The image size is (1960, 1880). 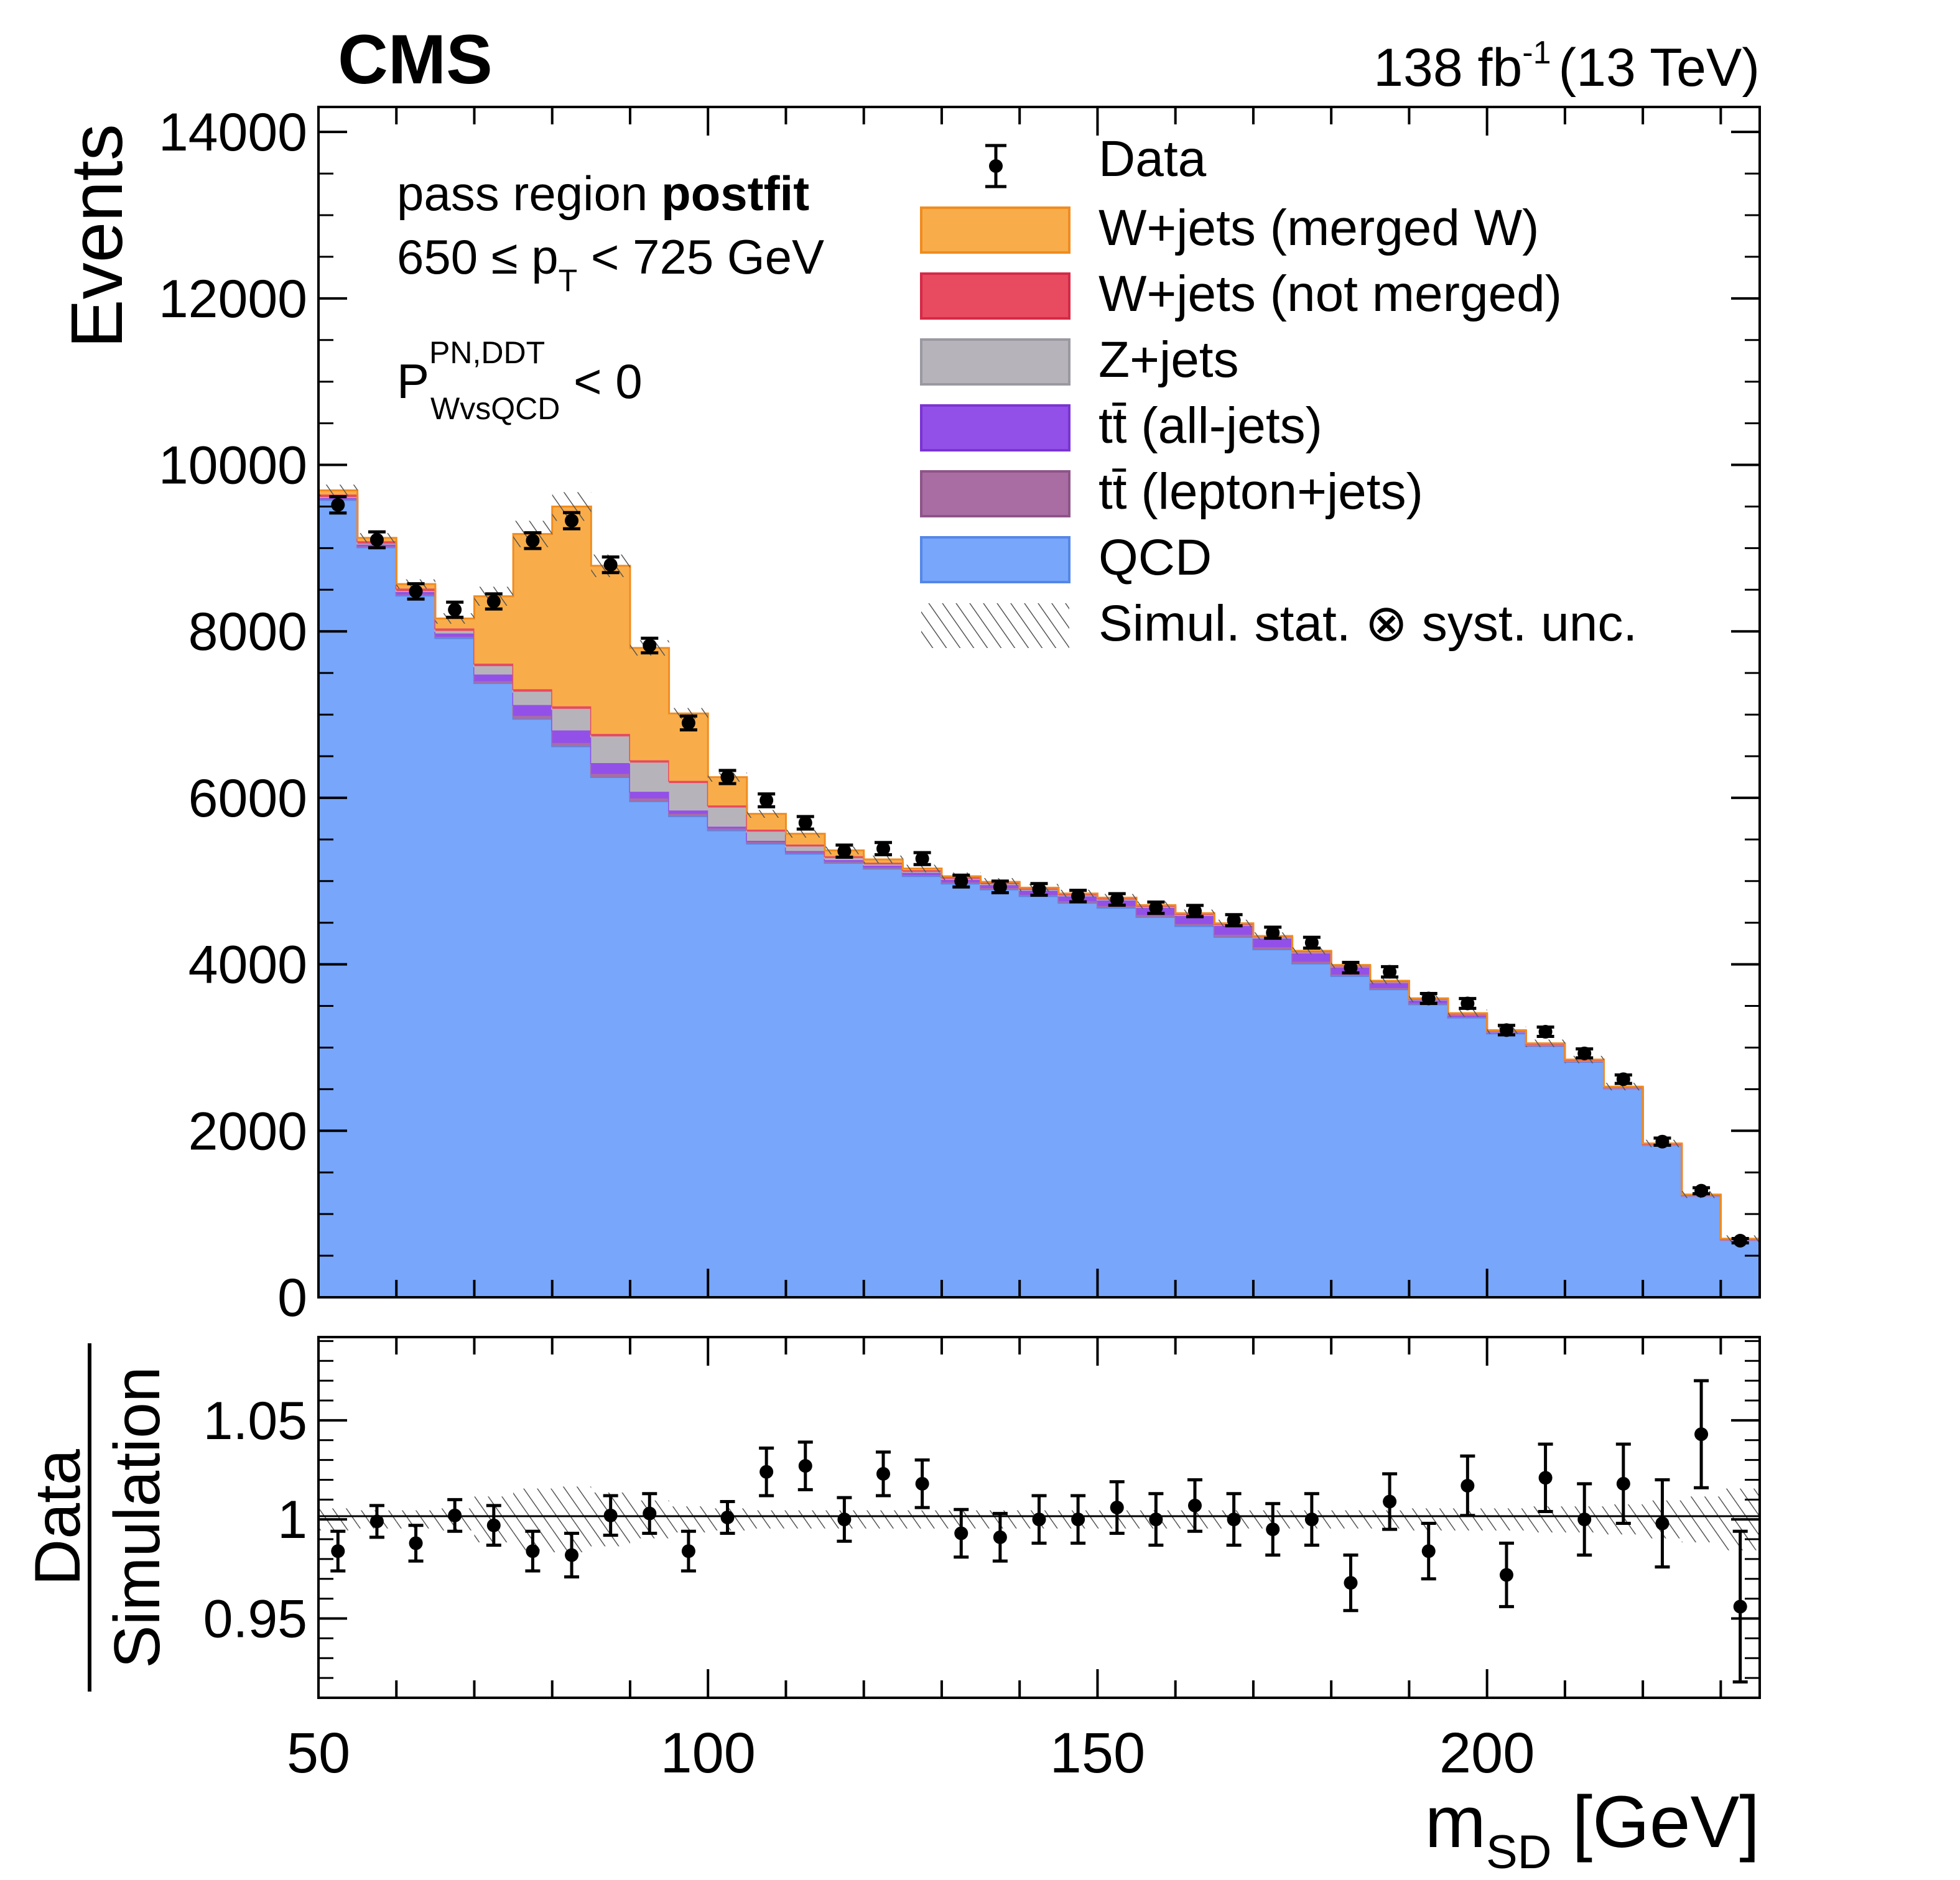 I want to click on legend-swatch-zjets, so click(x=995, y=362).